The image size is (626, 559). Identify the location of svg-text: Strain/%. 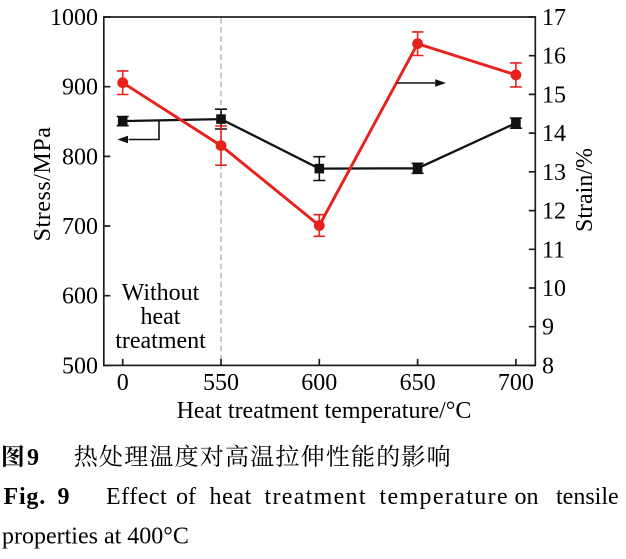
(585, 190).